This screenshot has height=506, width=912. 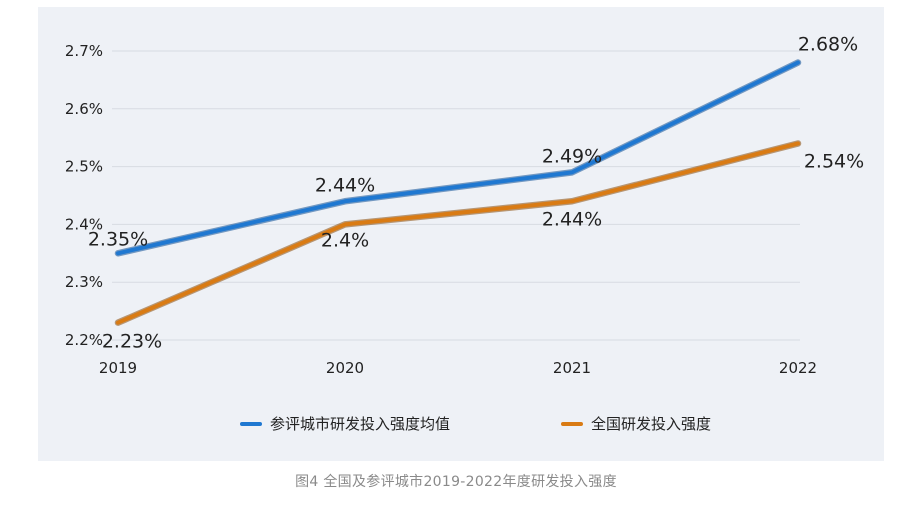 What do you see at coordinates (84, 51) in the screenshot?
I see `y-tick-label: 2.7%` at bounding box center [84, 51].